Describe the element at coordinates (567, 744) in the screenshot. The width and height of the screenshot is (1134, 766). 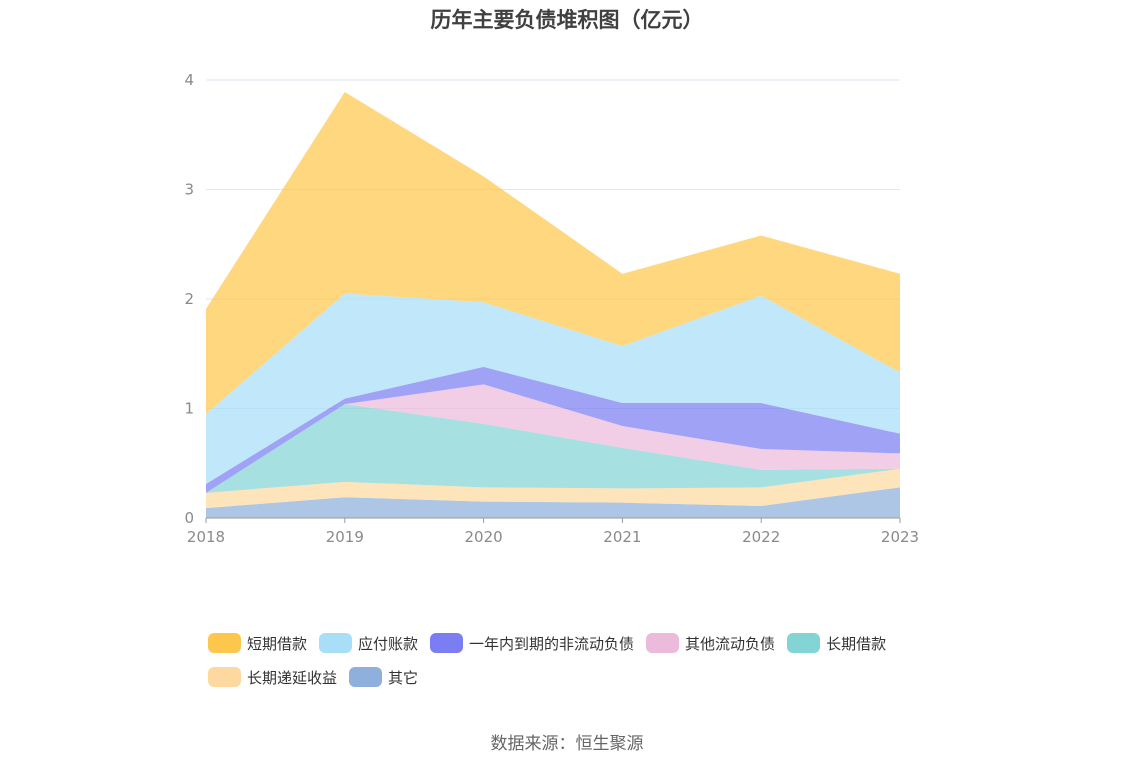
I see `data-source-note: 数据来源：恒生聚源` at that location.